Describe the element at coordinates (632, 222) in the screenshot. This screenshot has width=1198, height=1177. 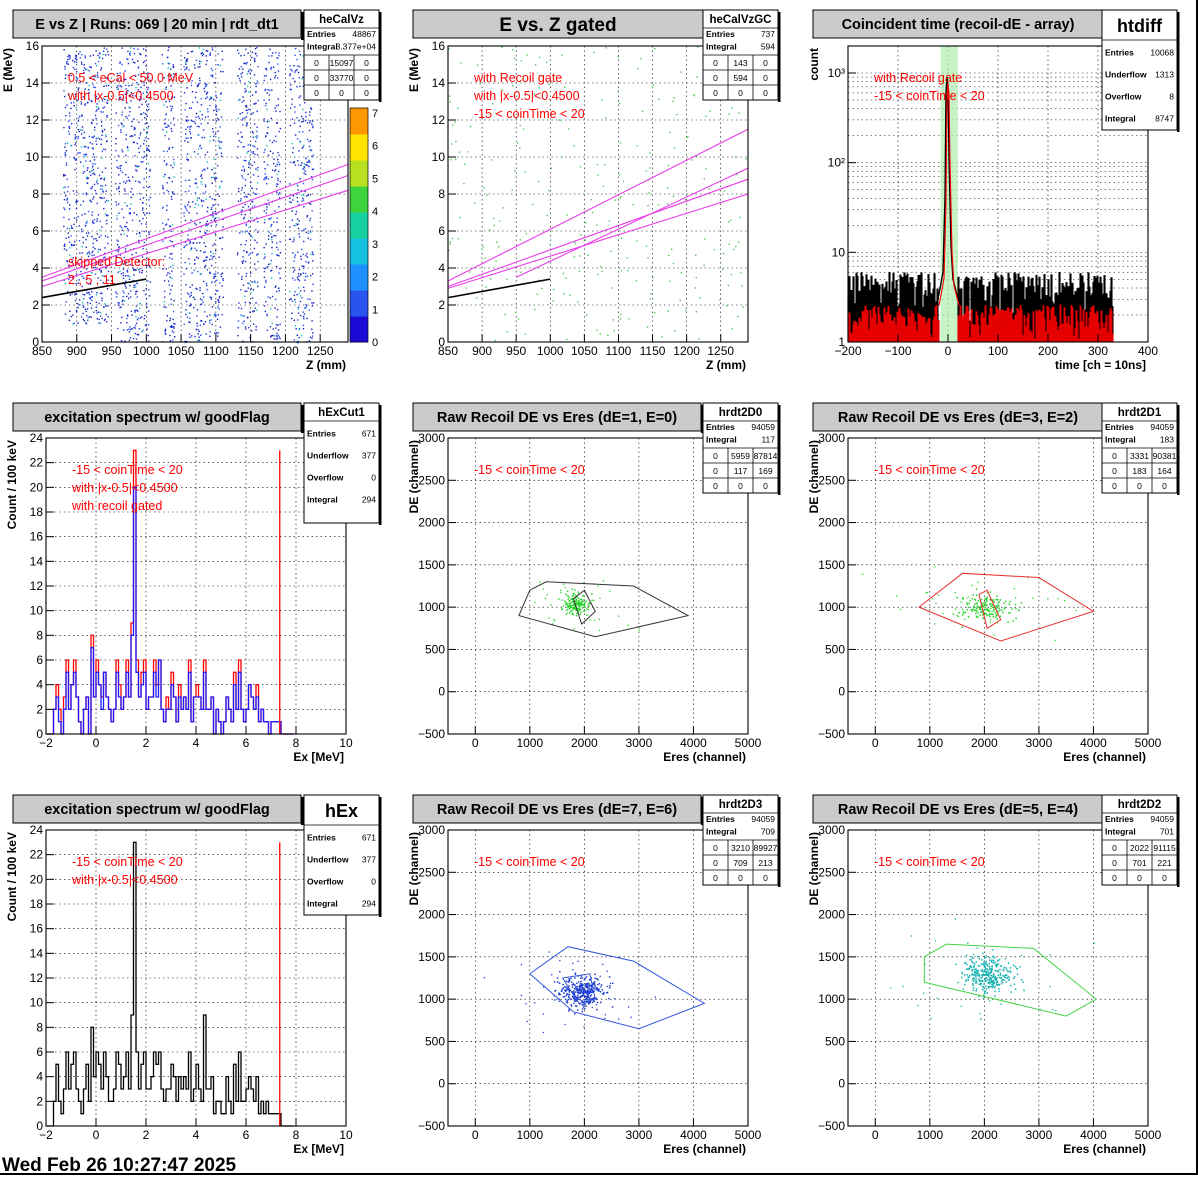
I see `kinematic-line` at that location.